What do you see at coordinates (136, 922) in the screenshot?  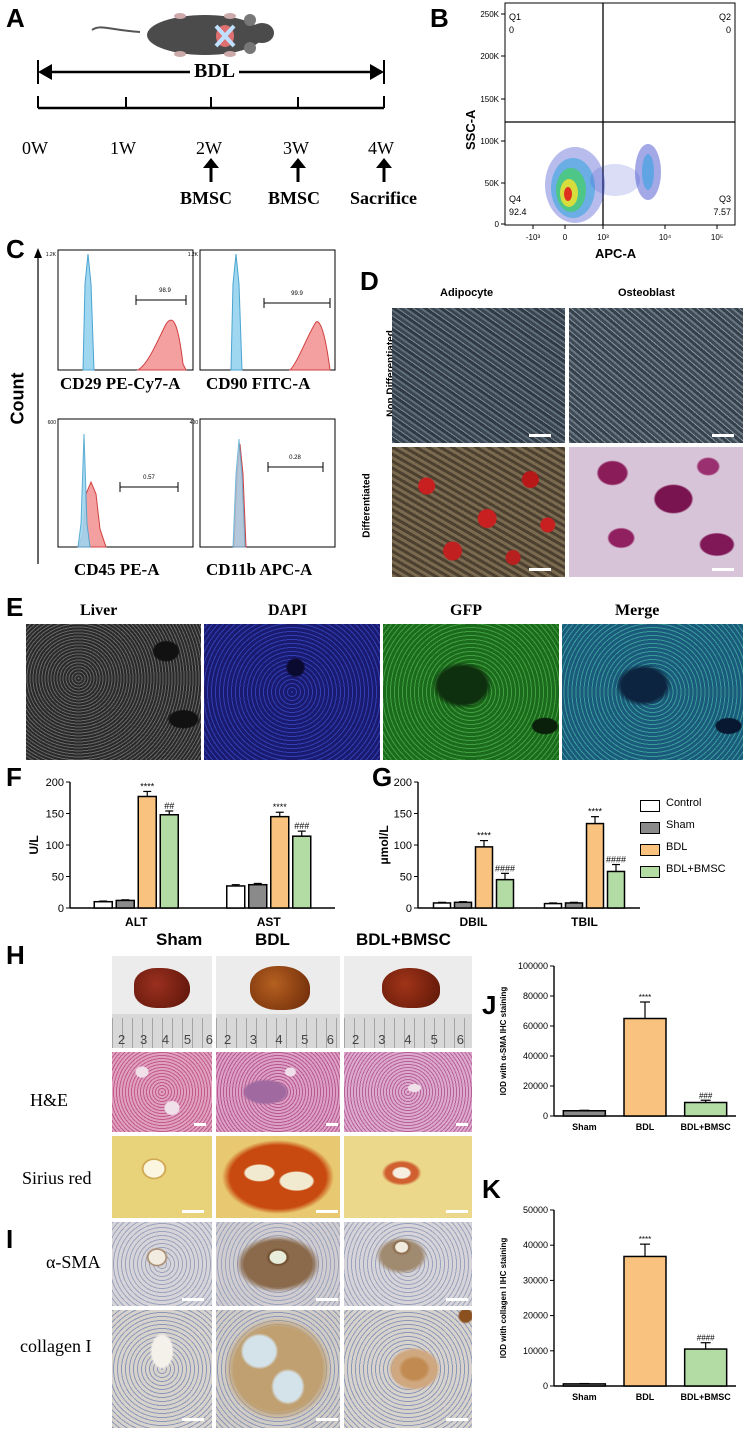 I see `category-label: ALT` at bounding box center [136, 922].